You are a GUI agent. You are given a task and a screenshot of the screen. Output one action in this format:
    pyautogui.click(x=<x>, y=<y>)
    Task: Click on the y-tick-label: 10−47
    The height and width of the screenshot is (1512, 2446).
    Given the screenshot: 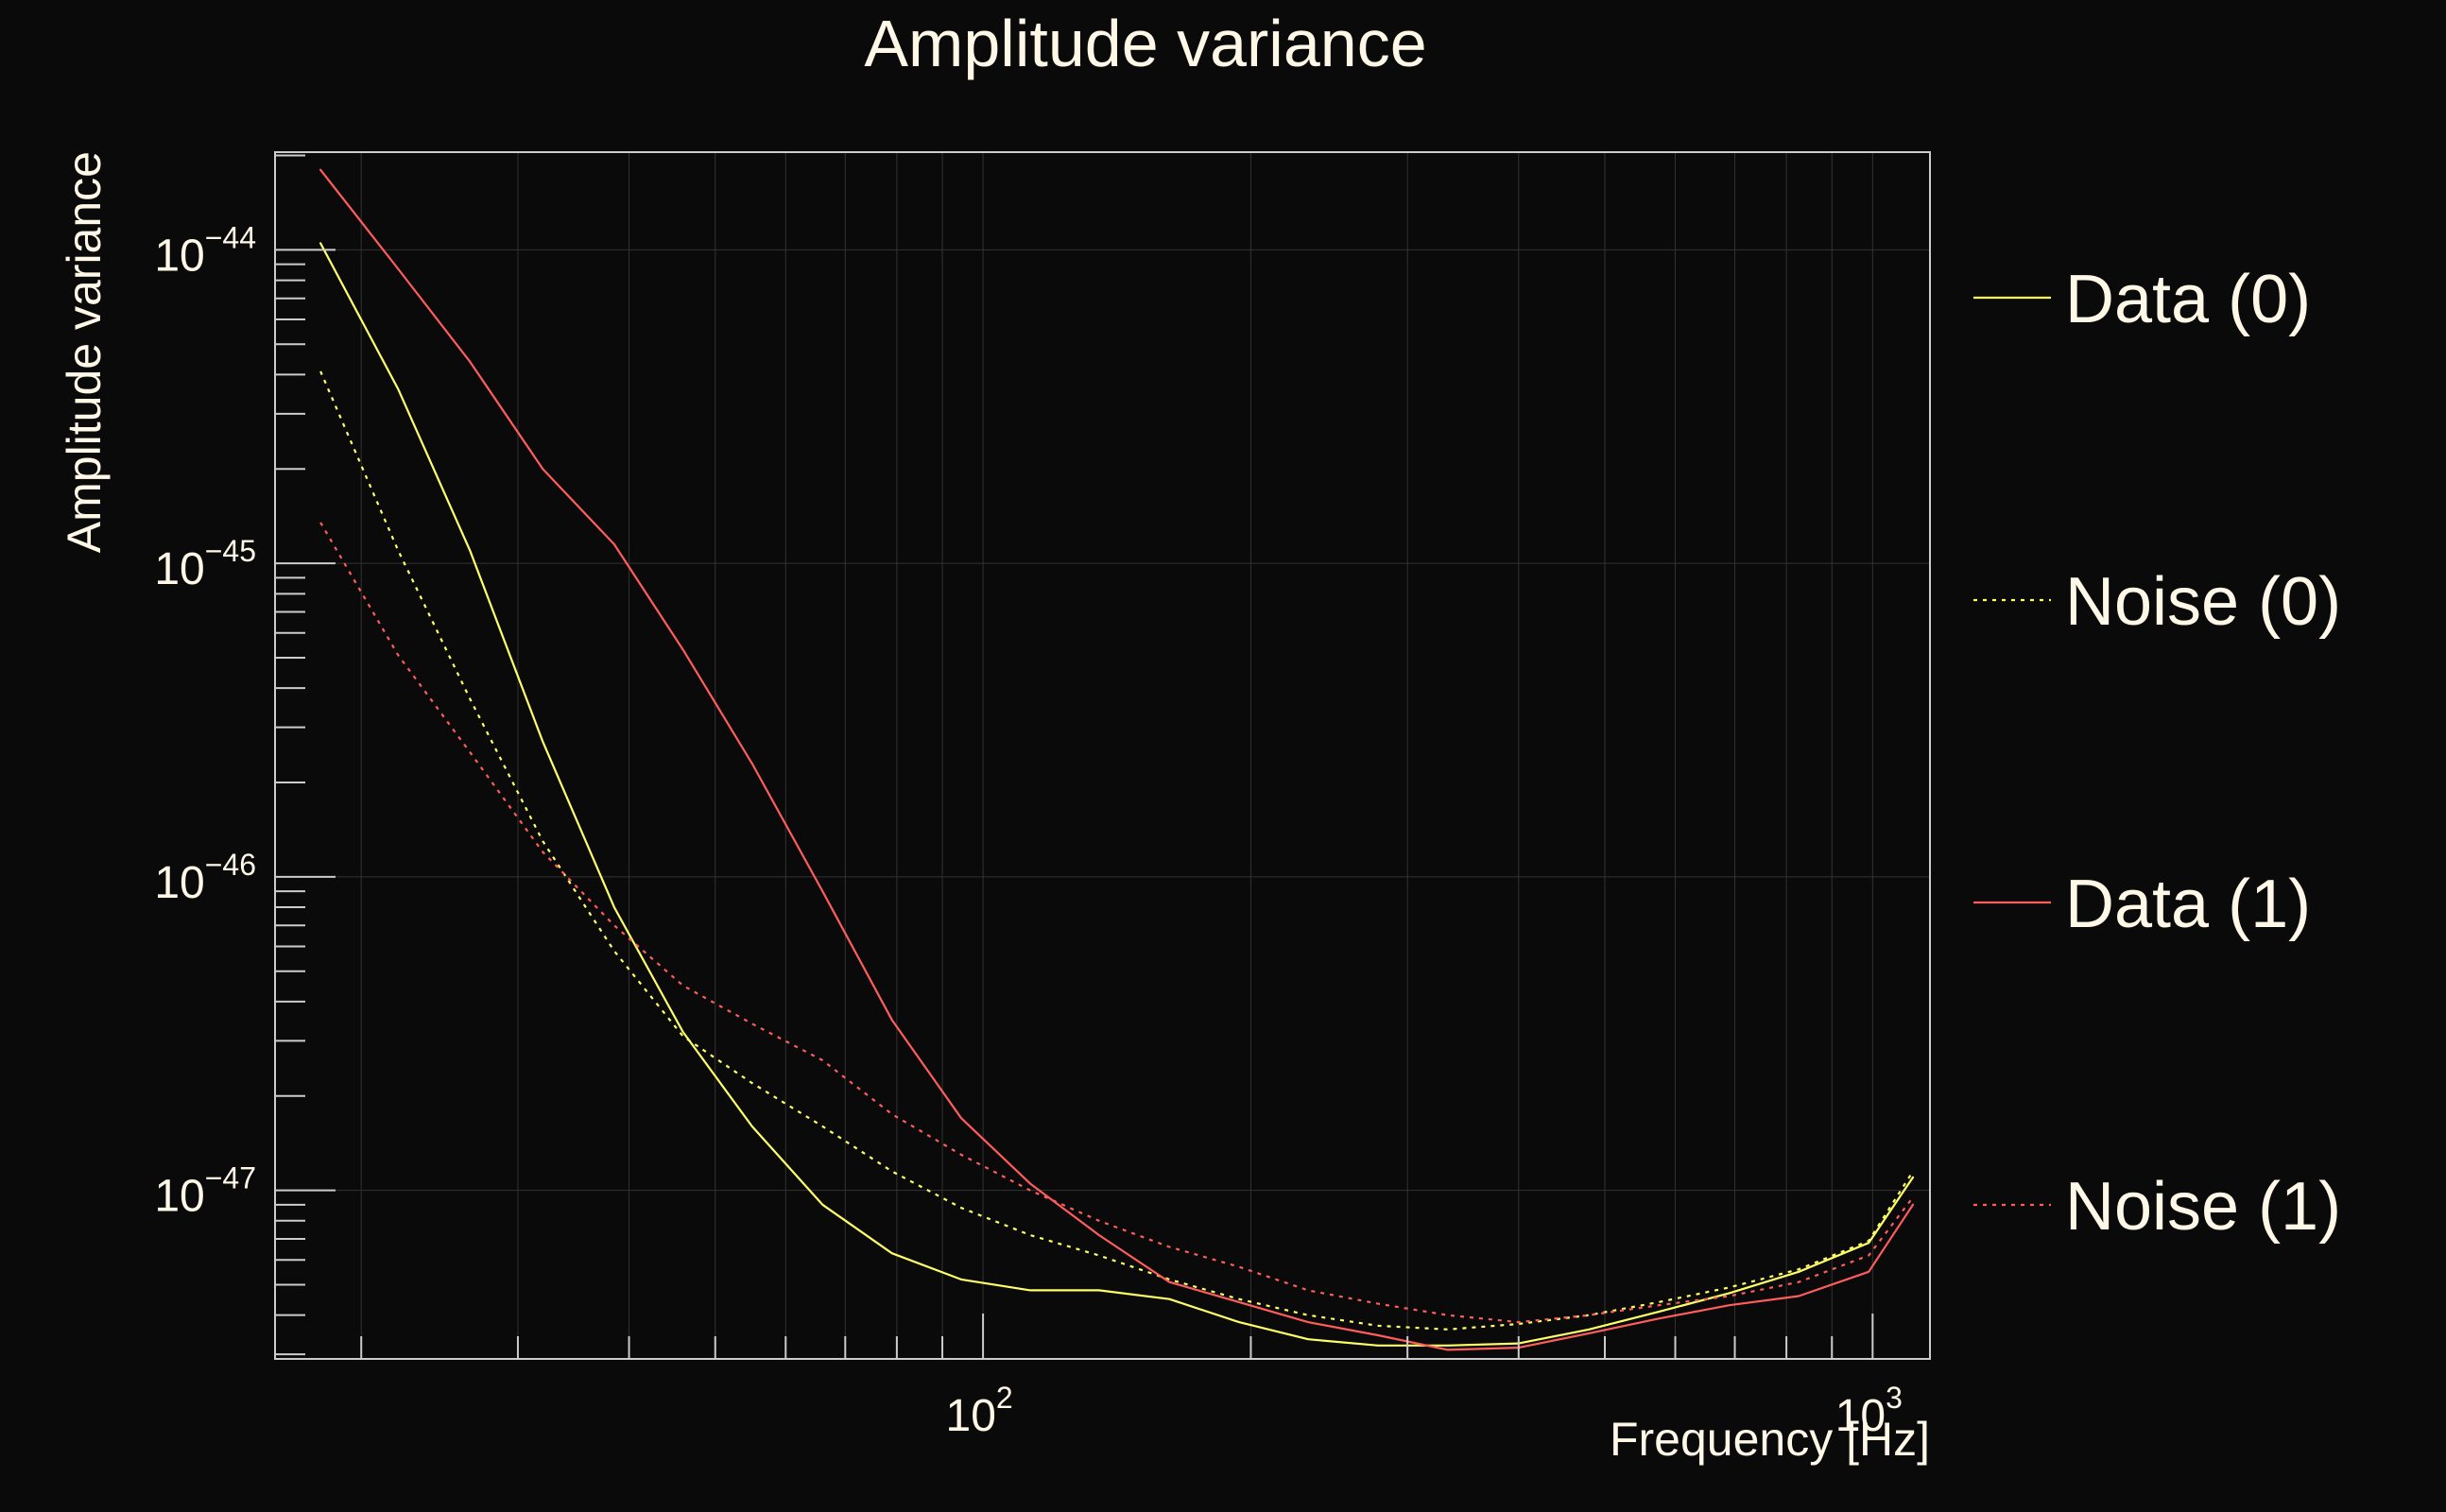 What is the action you would take?
    pyautogui.click(x=205, y=1191)
    